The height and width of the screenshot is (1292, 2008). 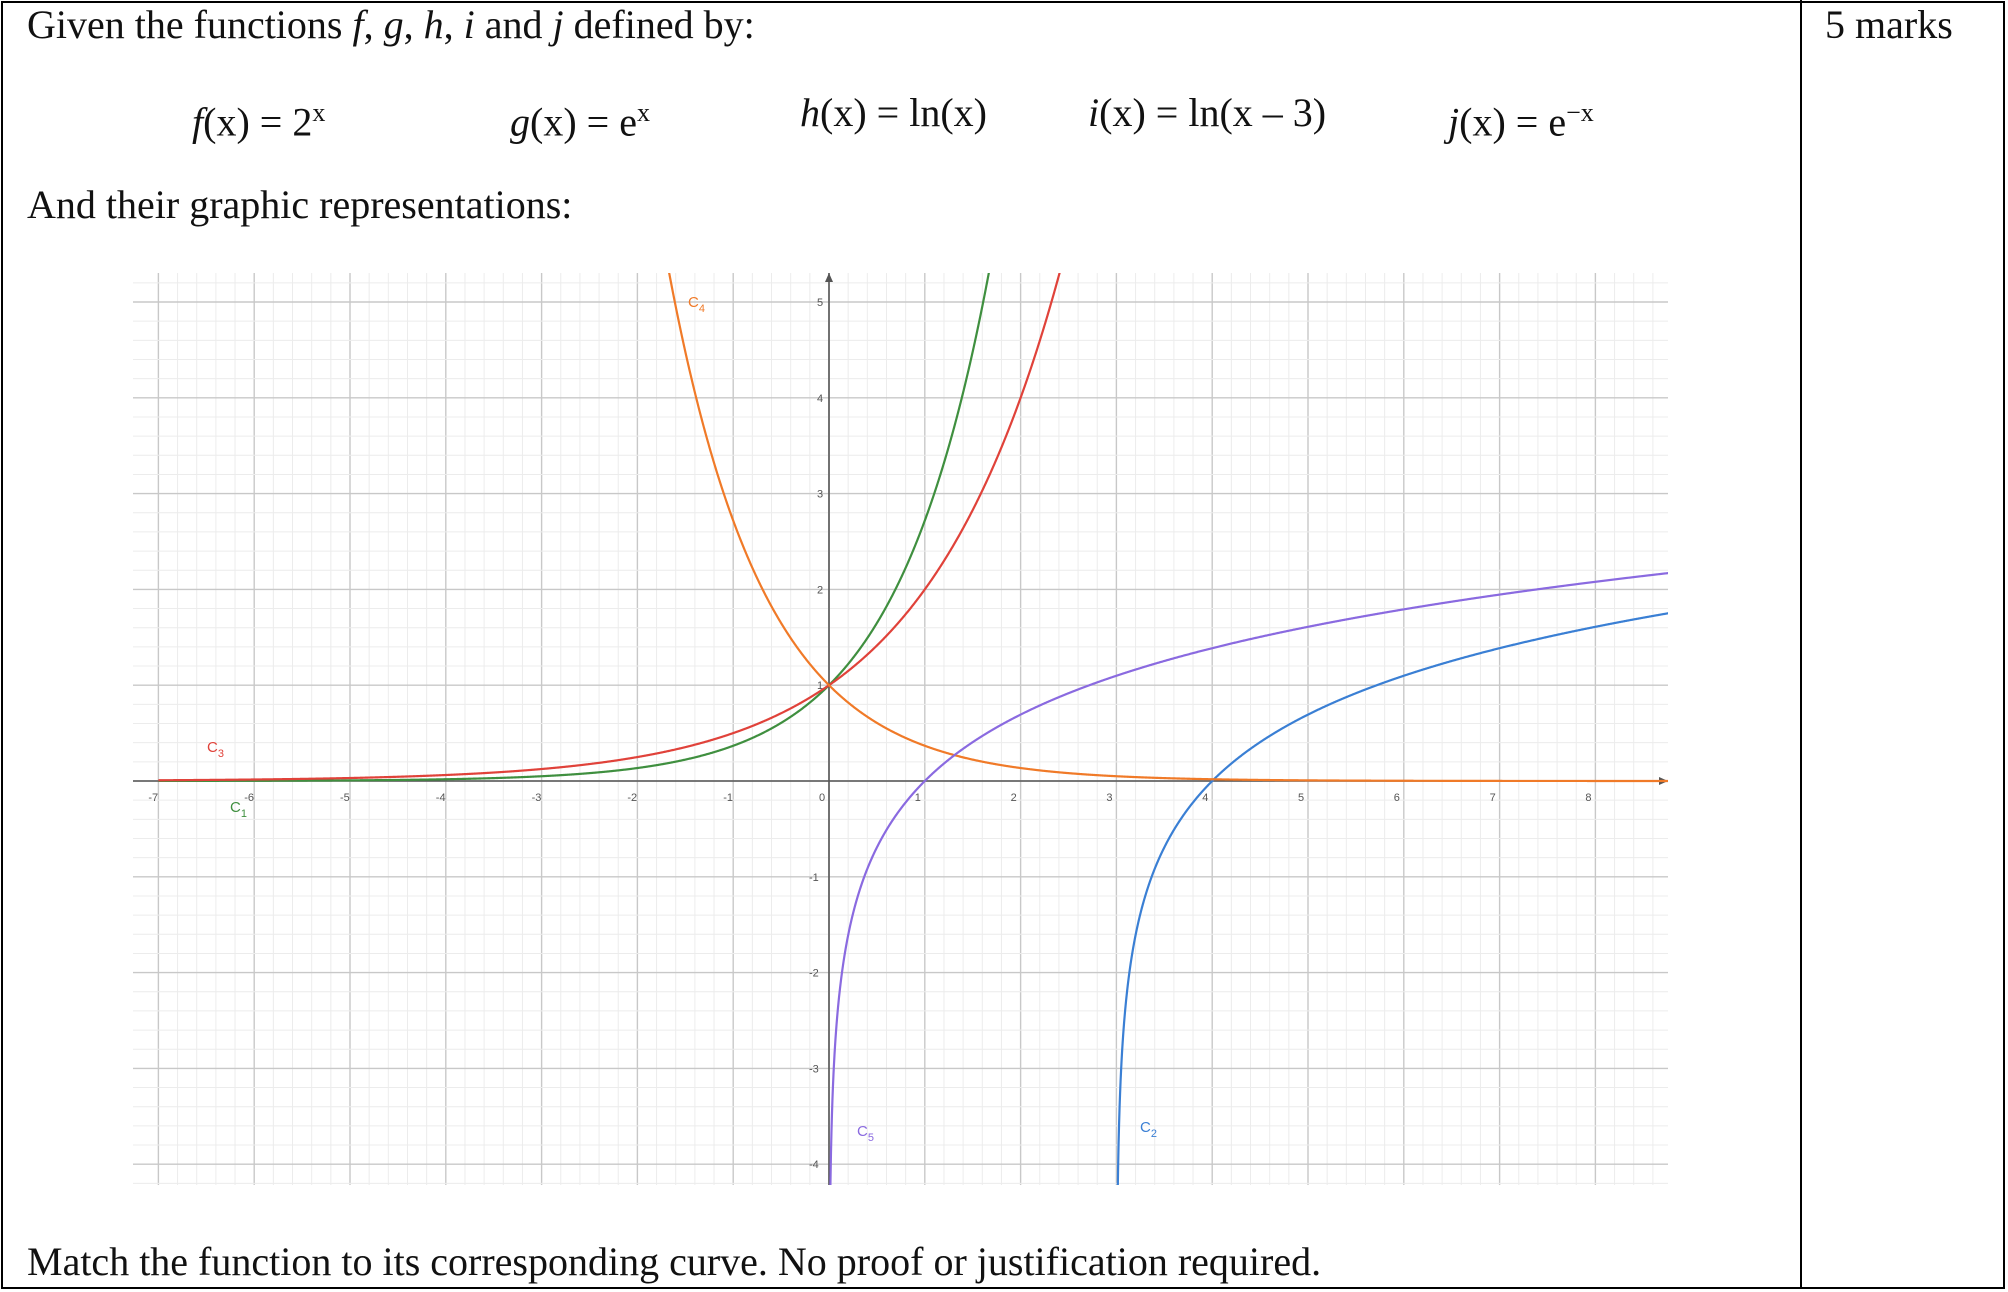 I want to click on function-h-definition: h(x) = ln(x), so click(x=893, y=113).